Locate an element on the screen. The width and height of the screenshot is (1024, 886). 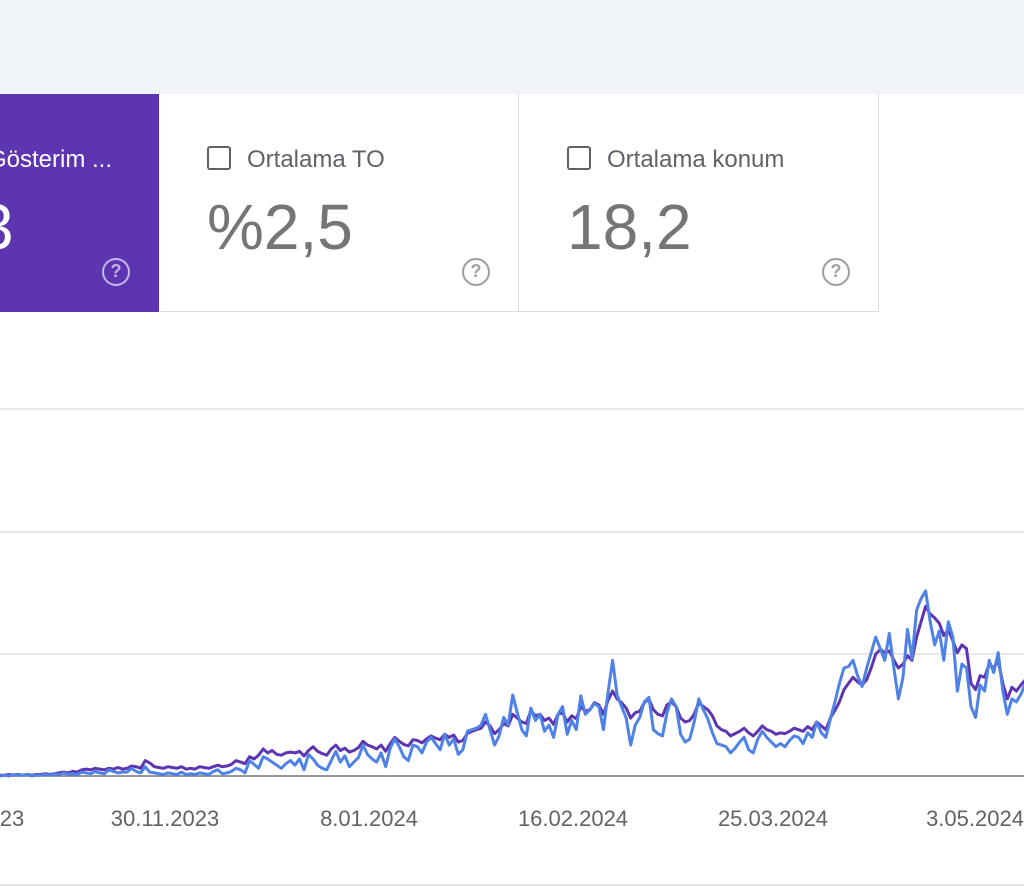
metric-card-average-position: Ortalama konum 18,2 ? is located at coordinates (699, 203).